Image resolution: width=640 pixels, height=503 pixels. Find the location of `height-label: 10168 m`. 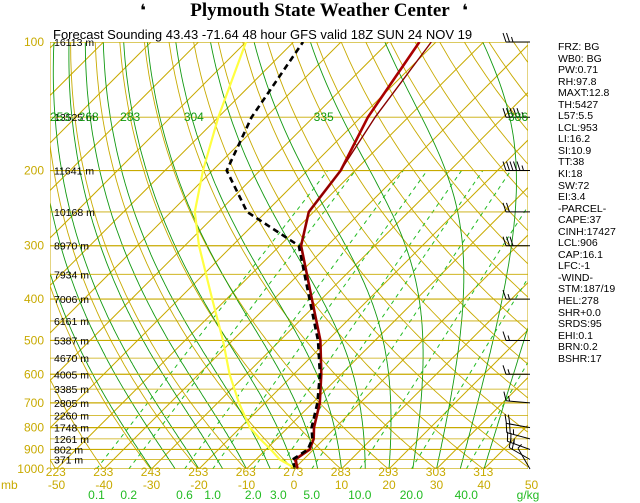

height-label: 10168 m is located at coordinates (74, 213).